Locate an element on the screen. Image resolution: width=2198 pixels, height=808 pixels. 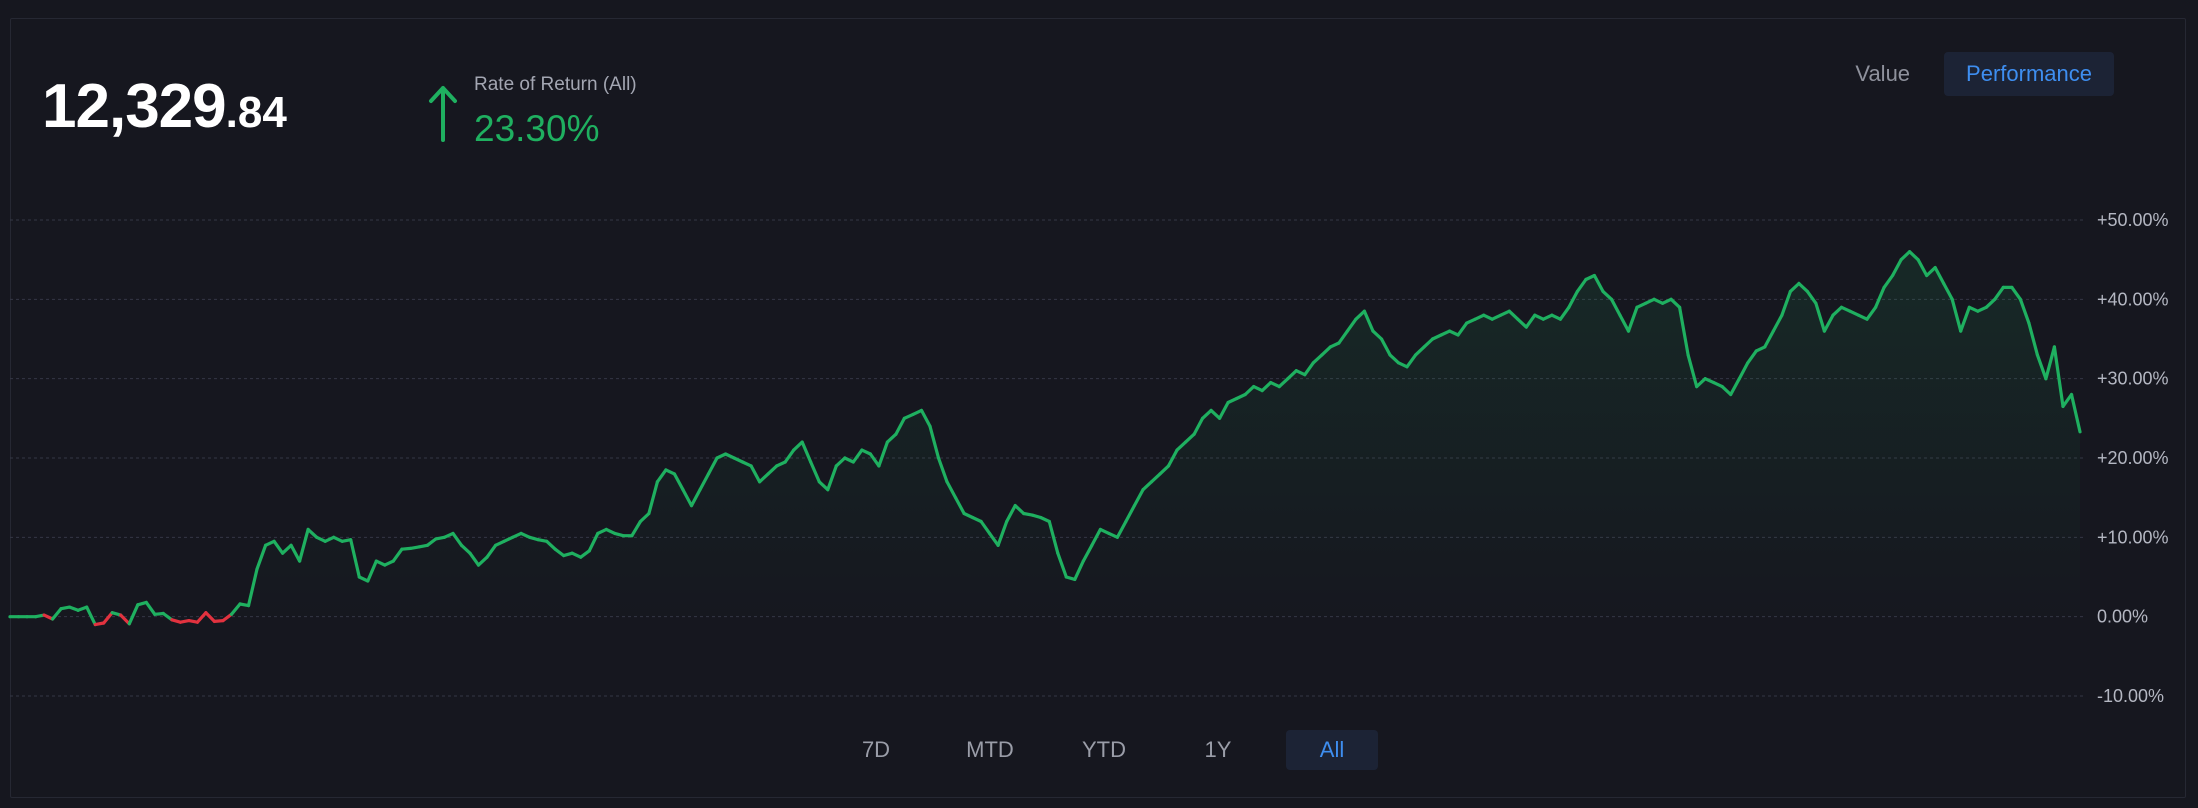
y-tick-label: +10.00% is located at coordinates (2133, 537).